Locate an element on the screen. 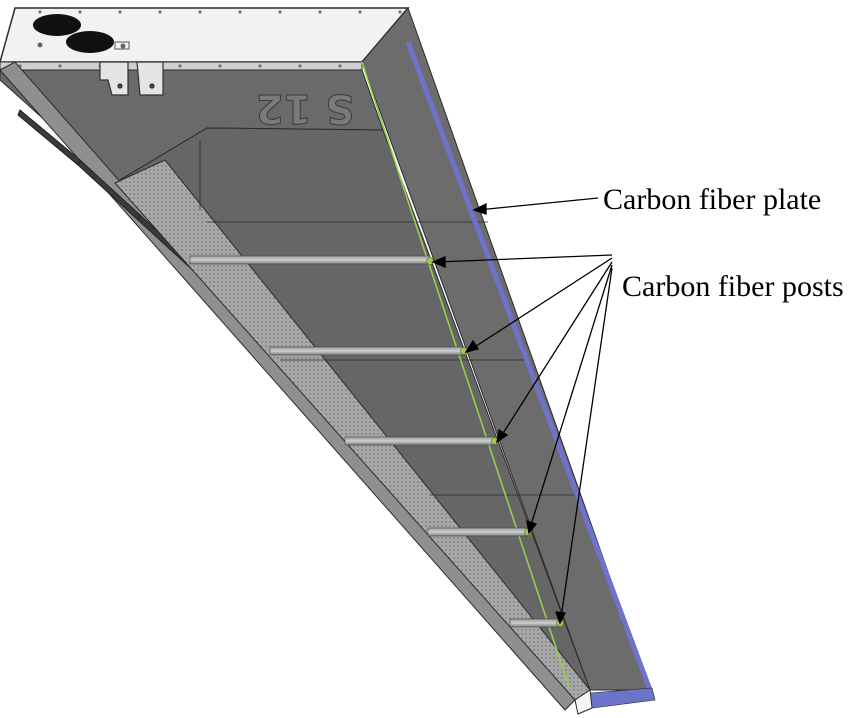 Image resolution: width=868 pixels, height=718 pixels. top-box-lid is located at coordinates (205, 39).